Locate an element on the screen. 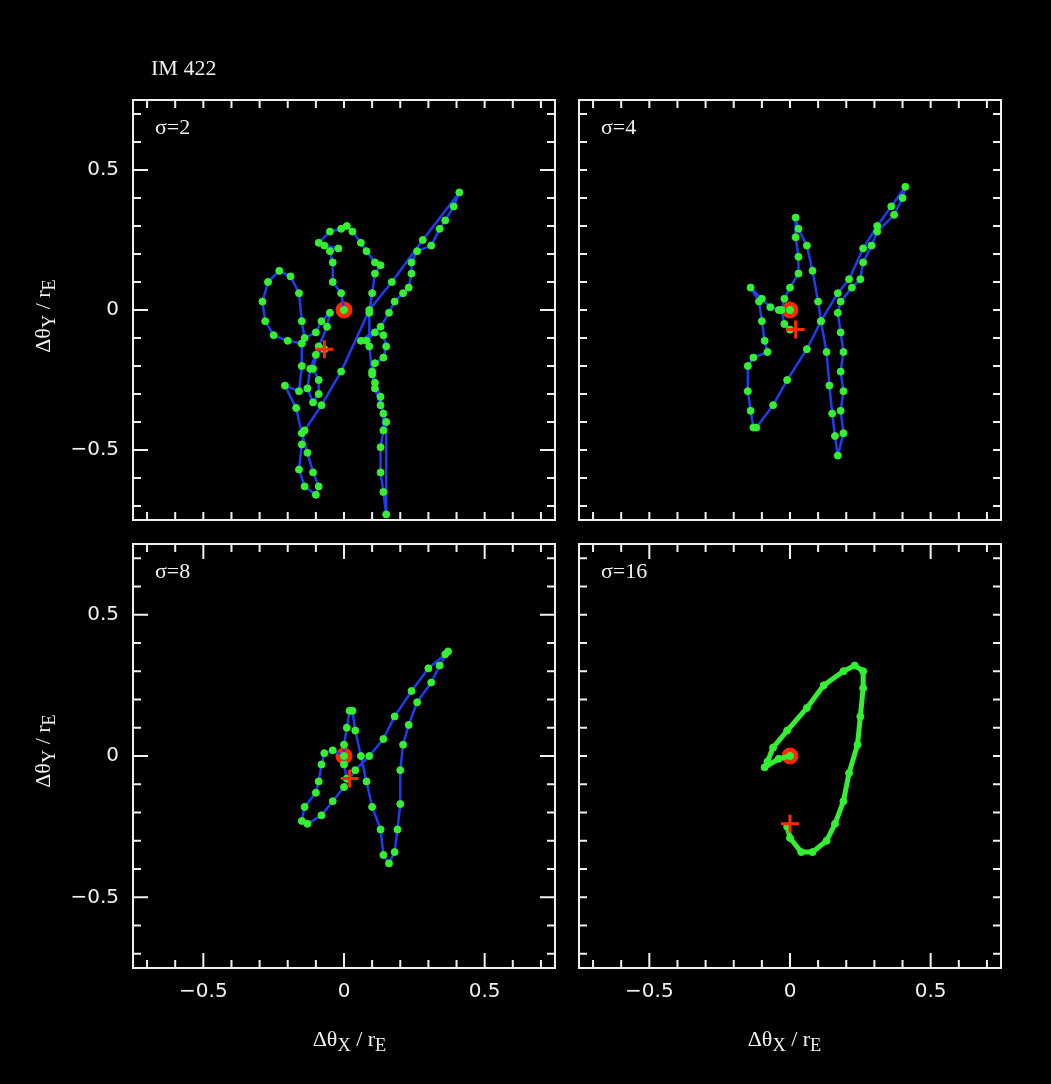 The width and height of the screenshot is (1051, 1084). text: σ=2 is located at coordinates (173, 126).